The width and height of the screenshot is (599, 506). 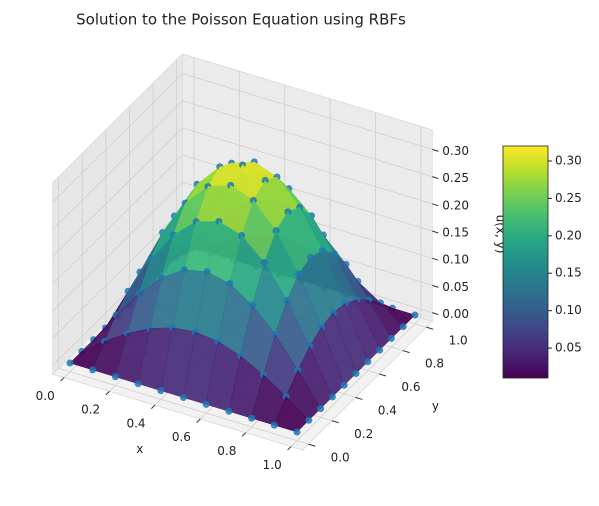 What do you see at coordinates (455, 287) in the screenshot?
I see `z-tick-label: 0.05` at bounding box center [455, 287].